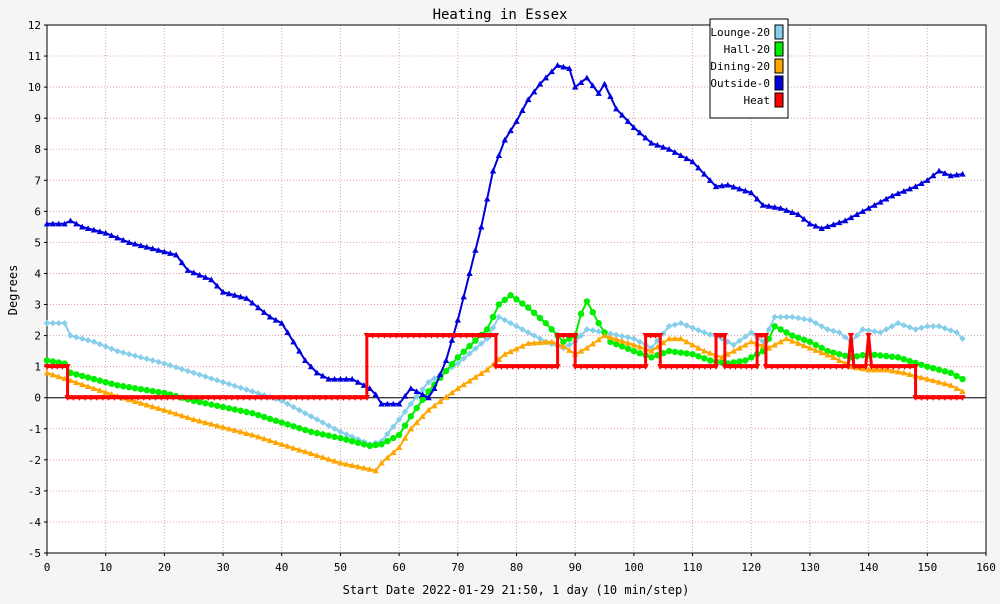 The height and width of the screenshot is (604, 1000). Describe the element at coordinates (37, 180) in the screenshot. I see `y-tick-label: 7` at that location.